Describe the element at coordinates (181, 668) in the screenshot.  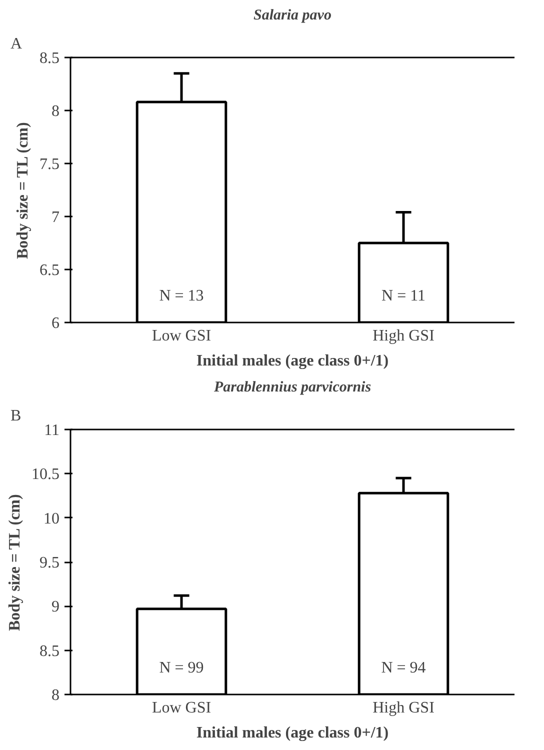
I see `annotation: N = 99` at that location.